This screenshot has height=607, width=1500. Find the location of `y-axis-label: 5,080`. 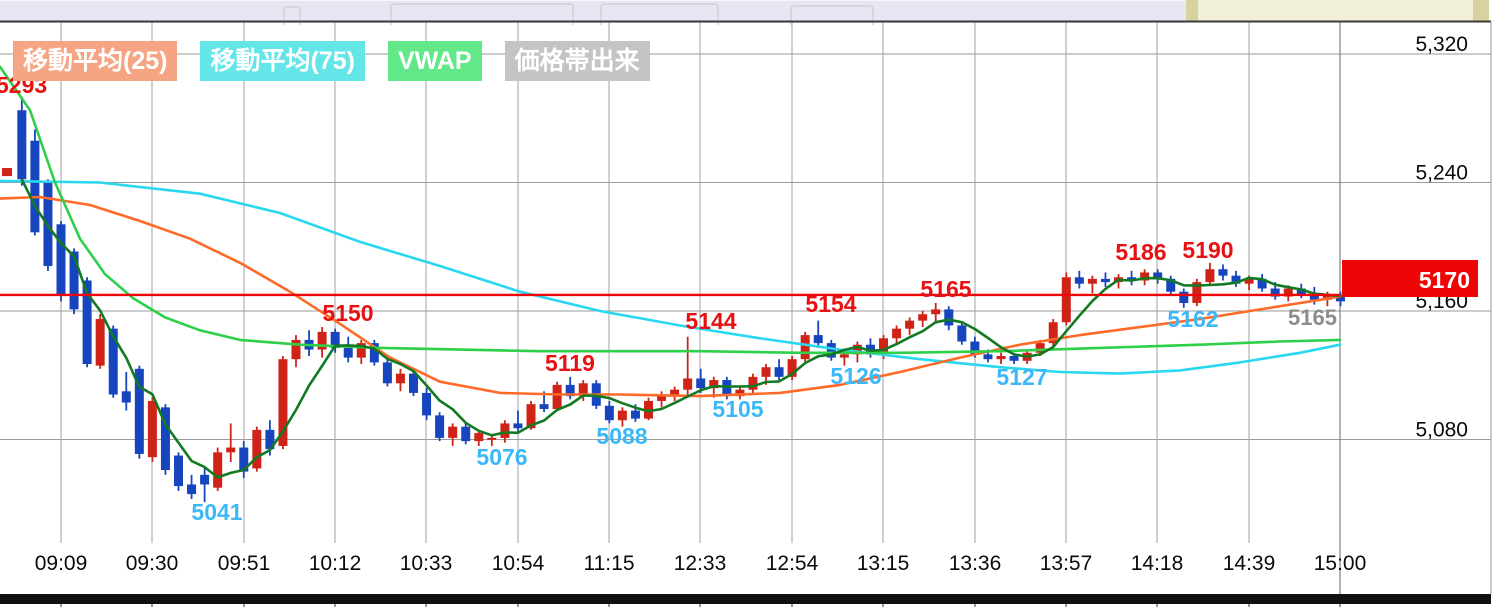

y-axis-label: 5,080 is located at coordinates (1441, 430).